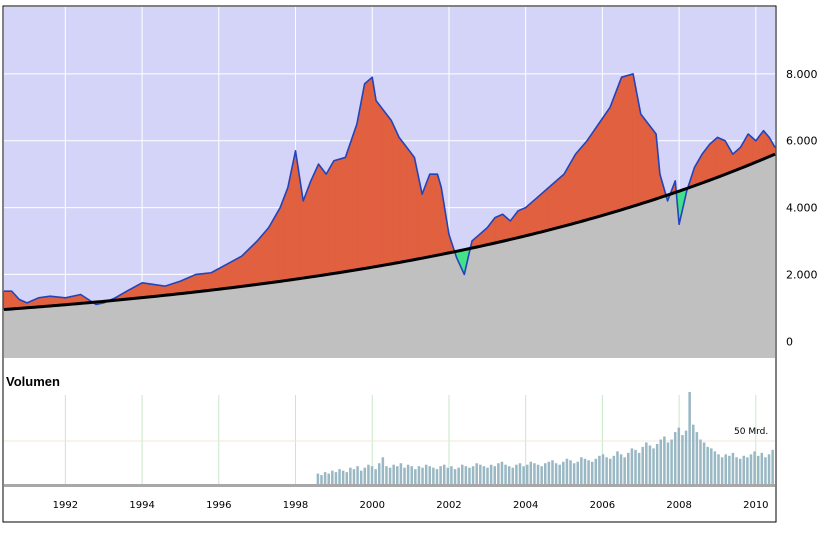 This screenshot has width=840, height=540. Describe the element at coordinates (218, 505) in the screenshot. I see `x-tick-label: 1996` at that location.